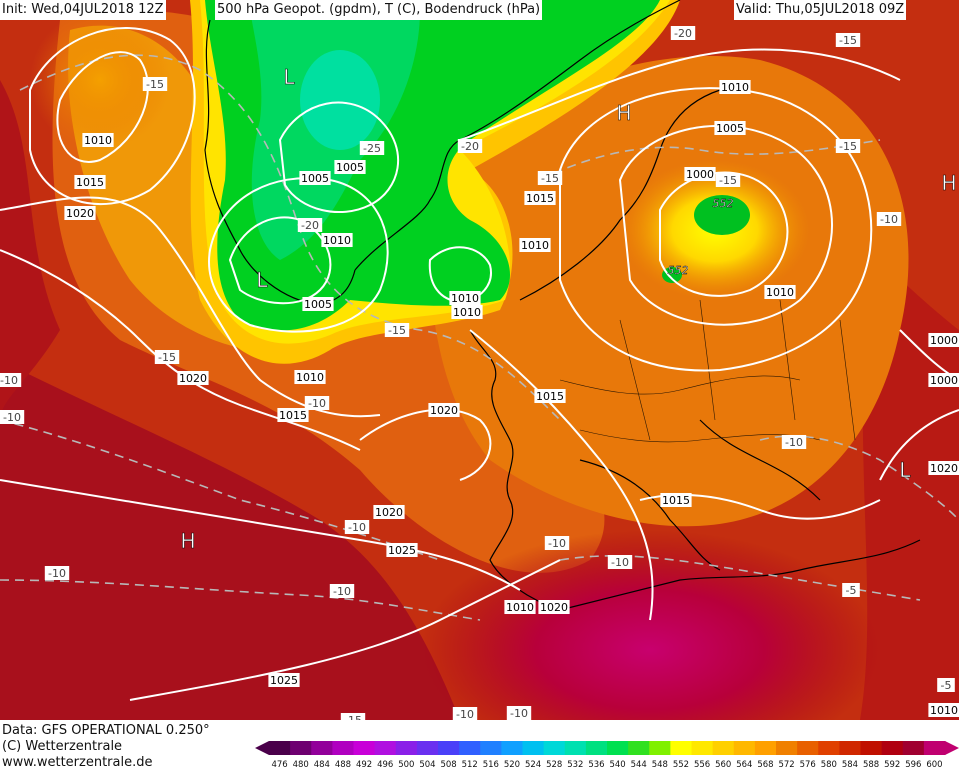 This screenshot has width=959, height=773. Describe the element at coordinates (786, 764) in the screenshot. I see `colorbar-tick-label: 572` at that location.